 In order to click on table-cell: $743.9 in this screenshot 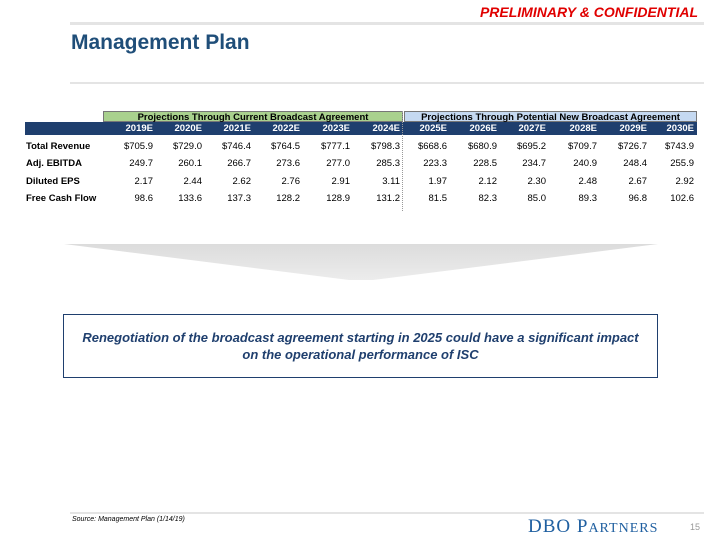, I will do `click(679, 146)`.